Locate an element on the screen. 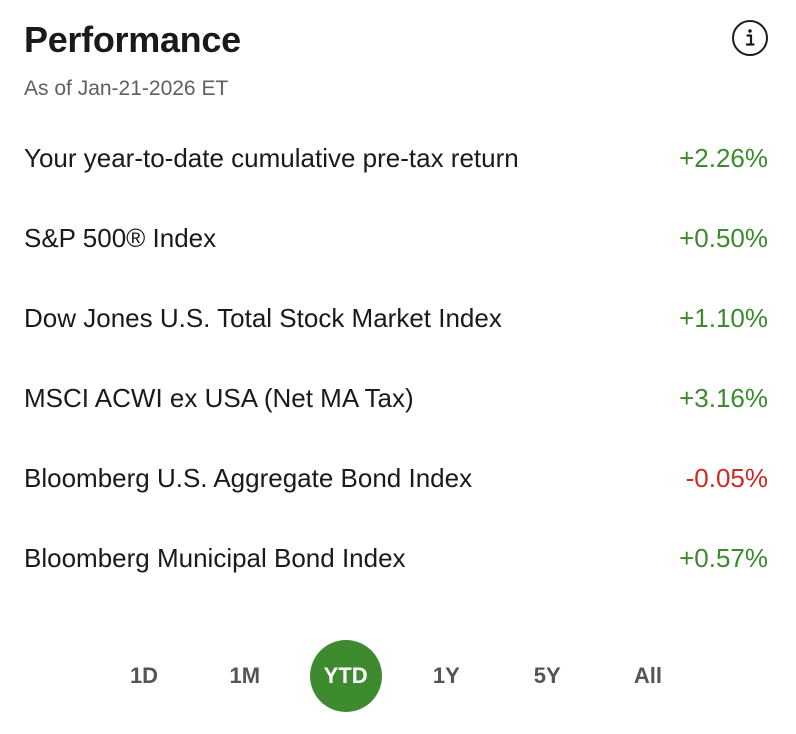  info-icon is located at coordinates (750, 38).